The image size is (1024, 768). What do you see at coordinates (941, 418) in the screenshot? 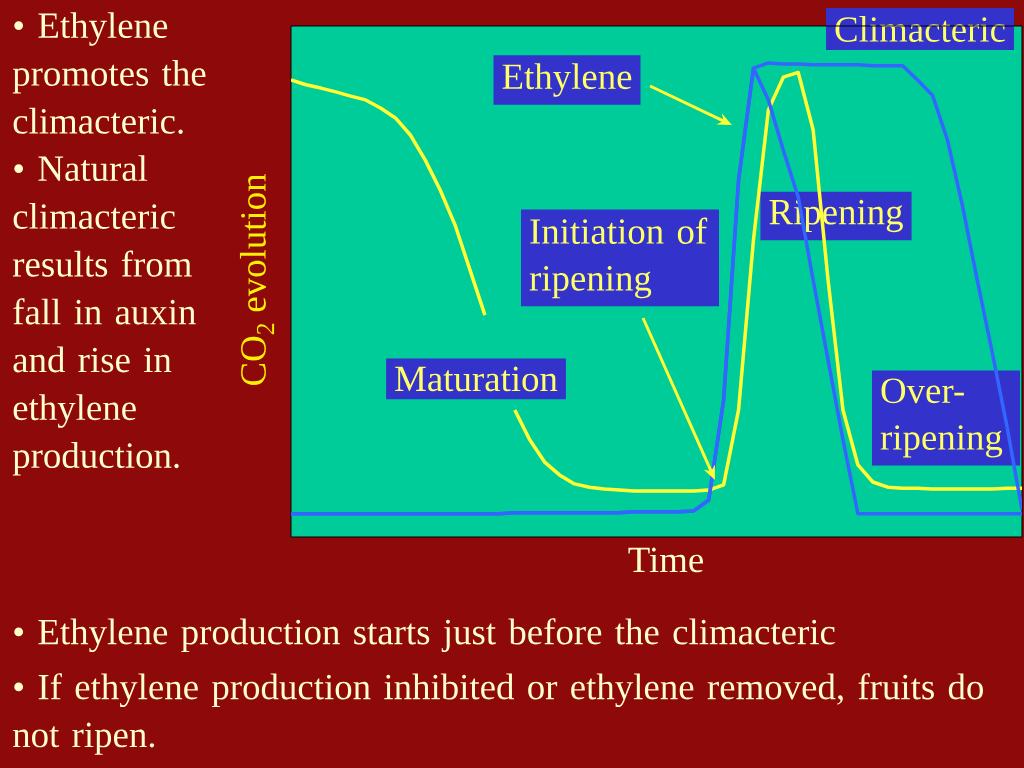
I see `annotation: Over-ripening` at bounding box center [941, 418].